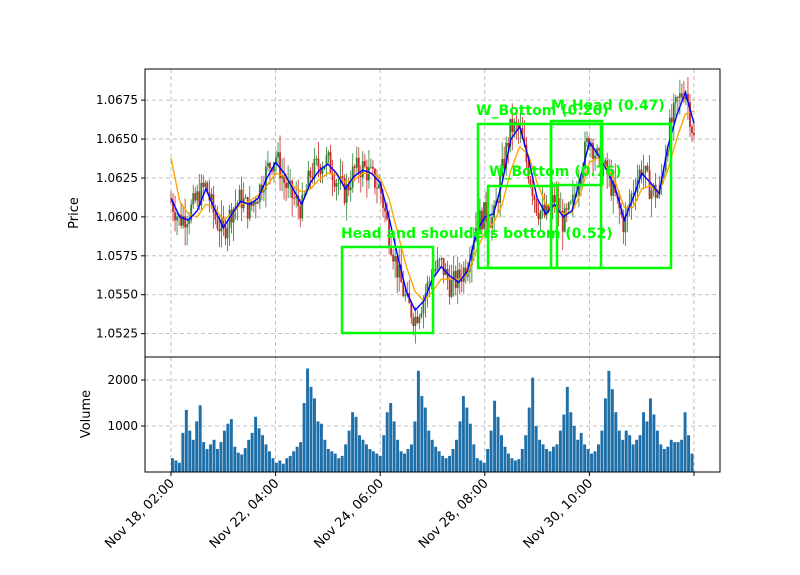  Describe the element at coordinates (117, 139) in the screenshot. I see `price-tick-label: 1.0650` at that location.